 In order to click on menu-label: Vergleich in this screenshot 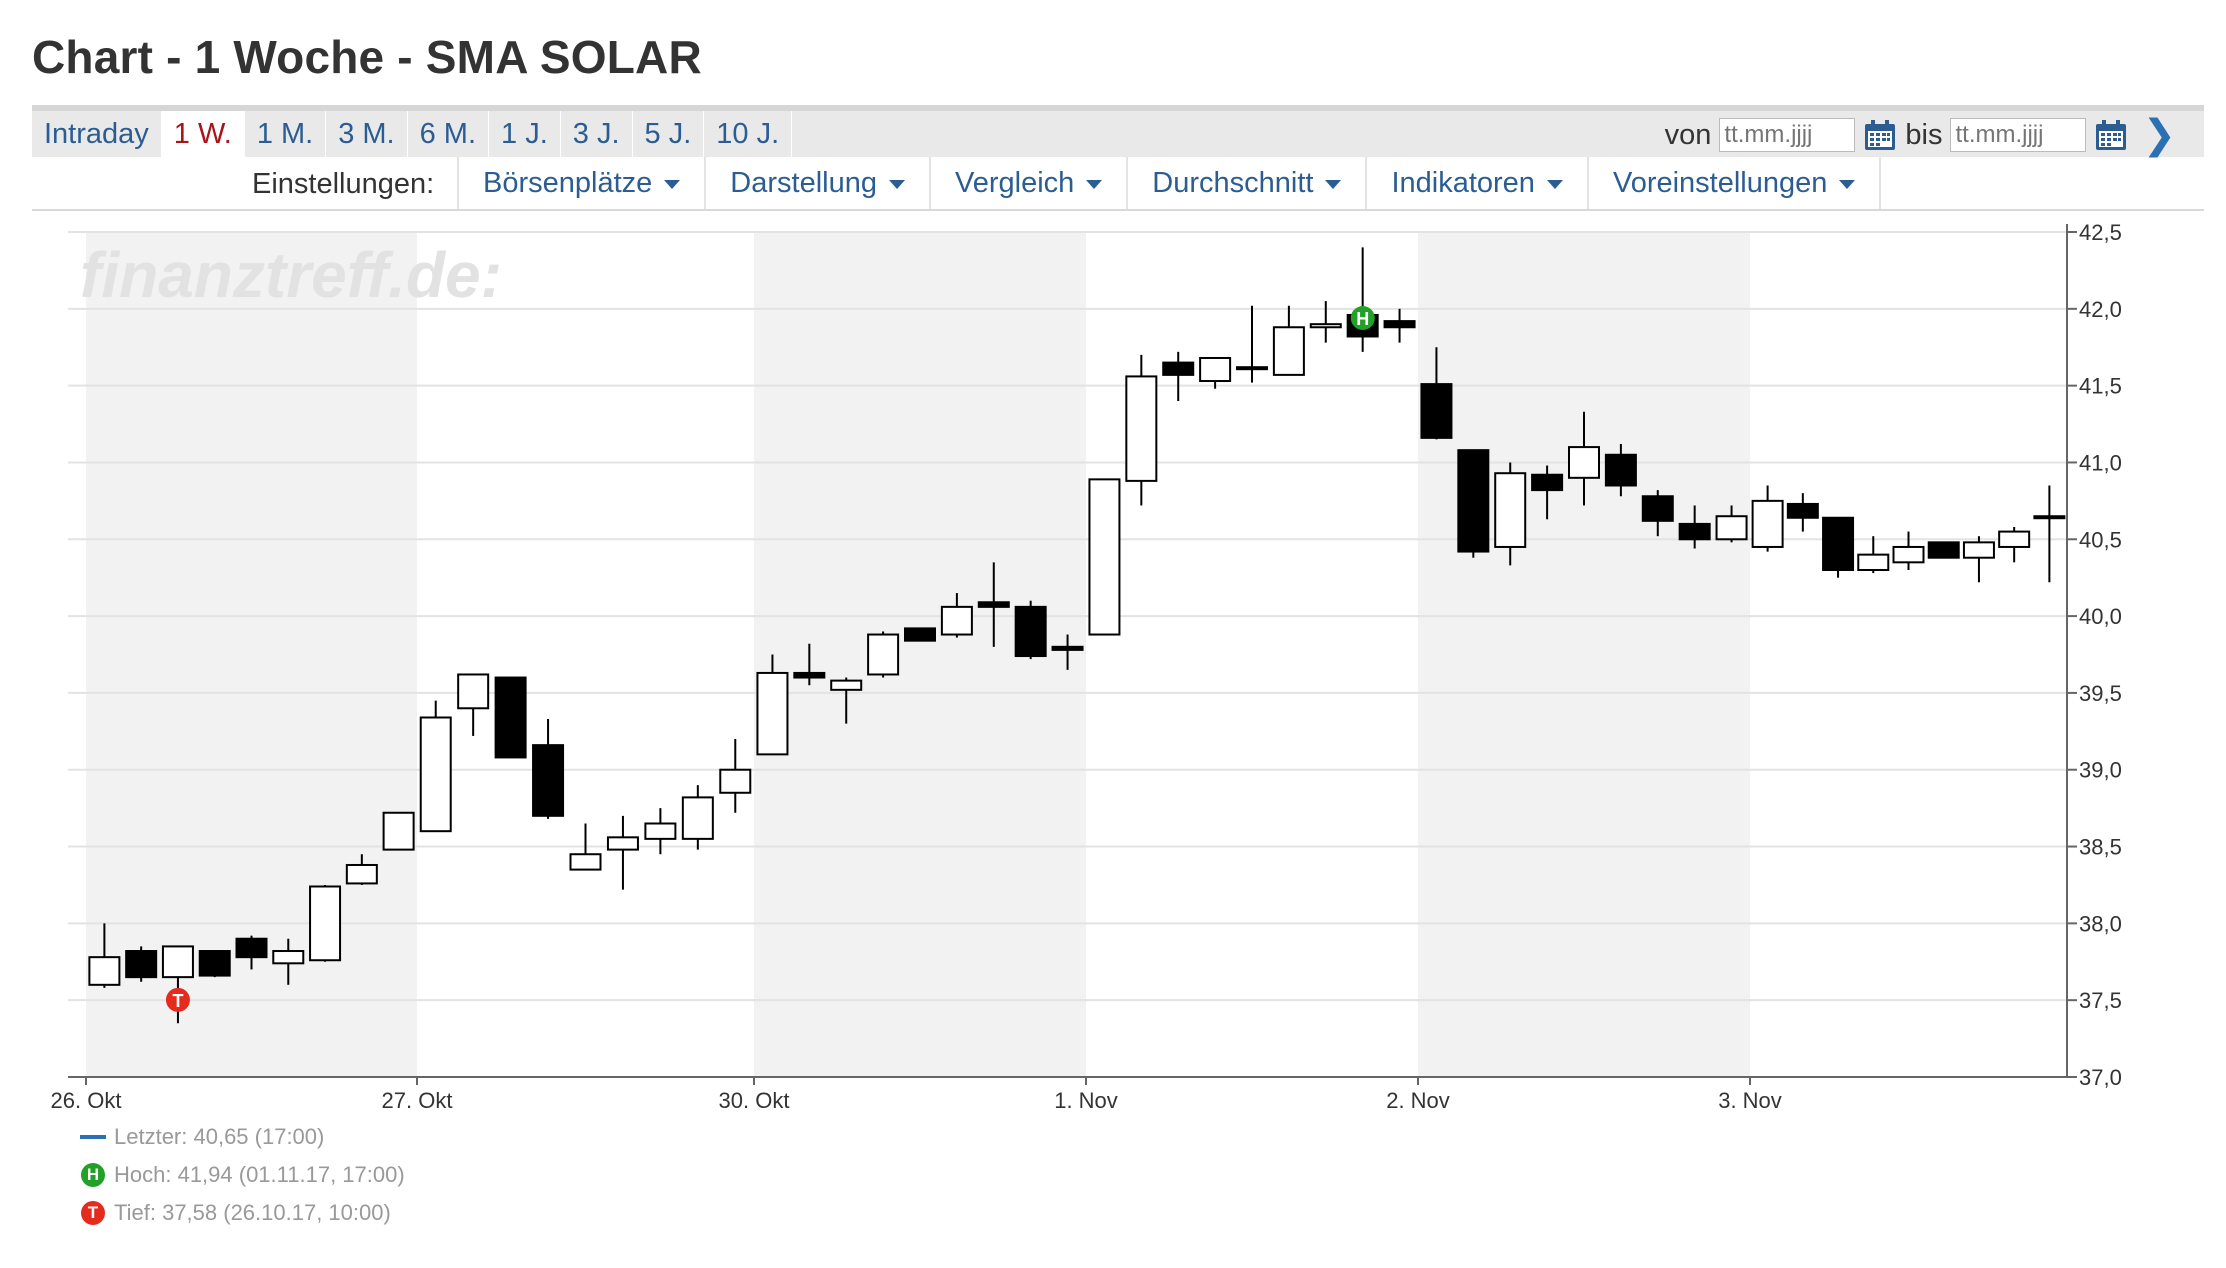, I will do `click(1014, 183)`.